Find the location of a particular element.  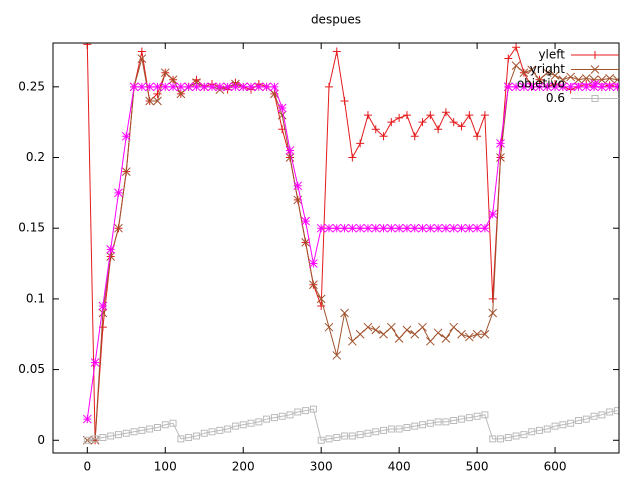

chart-title: despues is located at coordinates (336, 20).